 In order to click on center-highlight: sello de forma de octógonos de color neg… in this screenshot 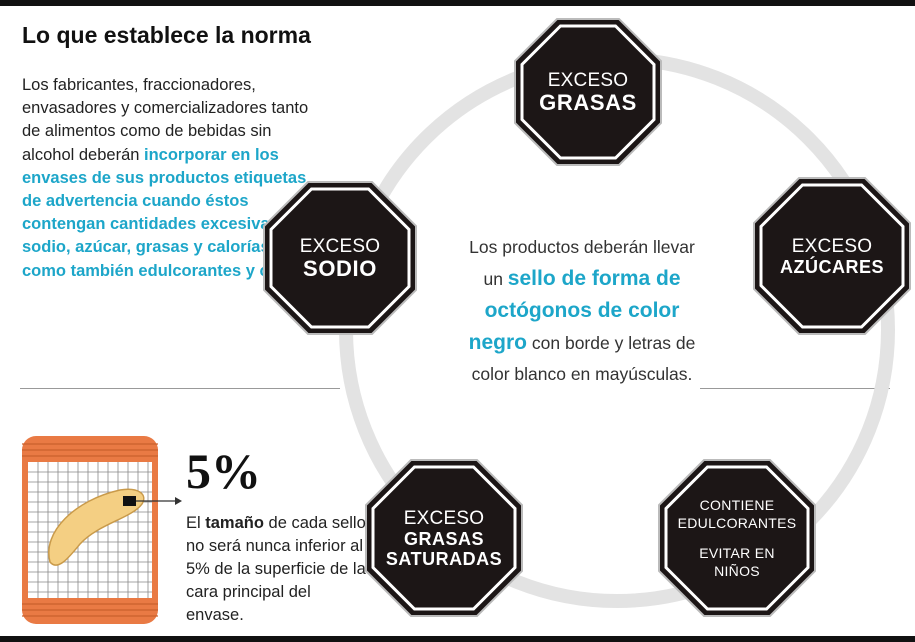, I will do `click(574, 310)`.